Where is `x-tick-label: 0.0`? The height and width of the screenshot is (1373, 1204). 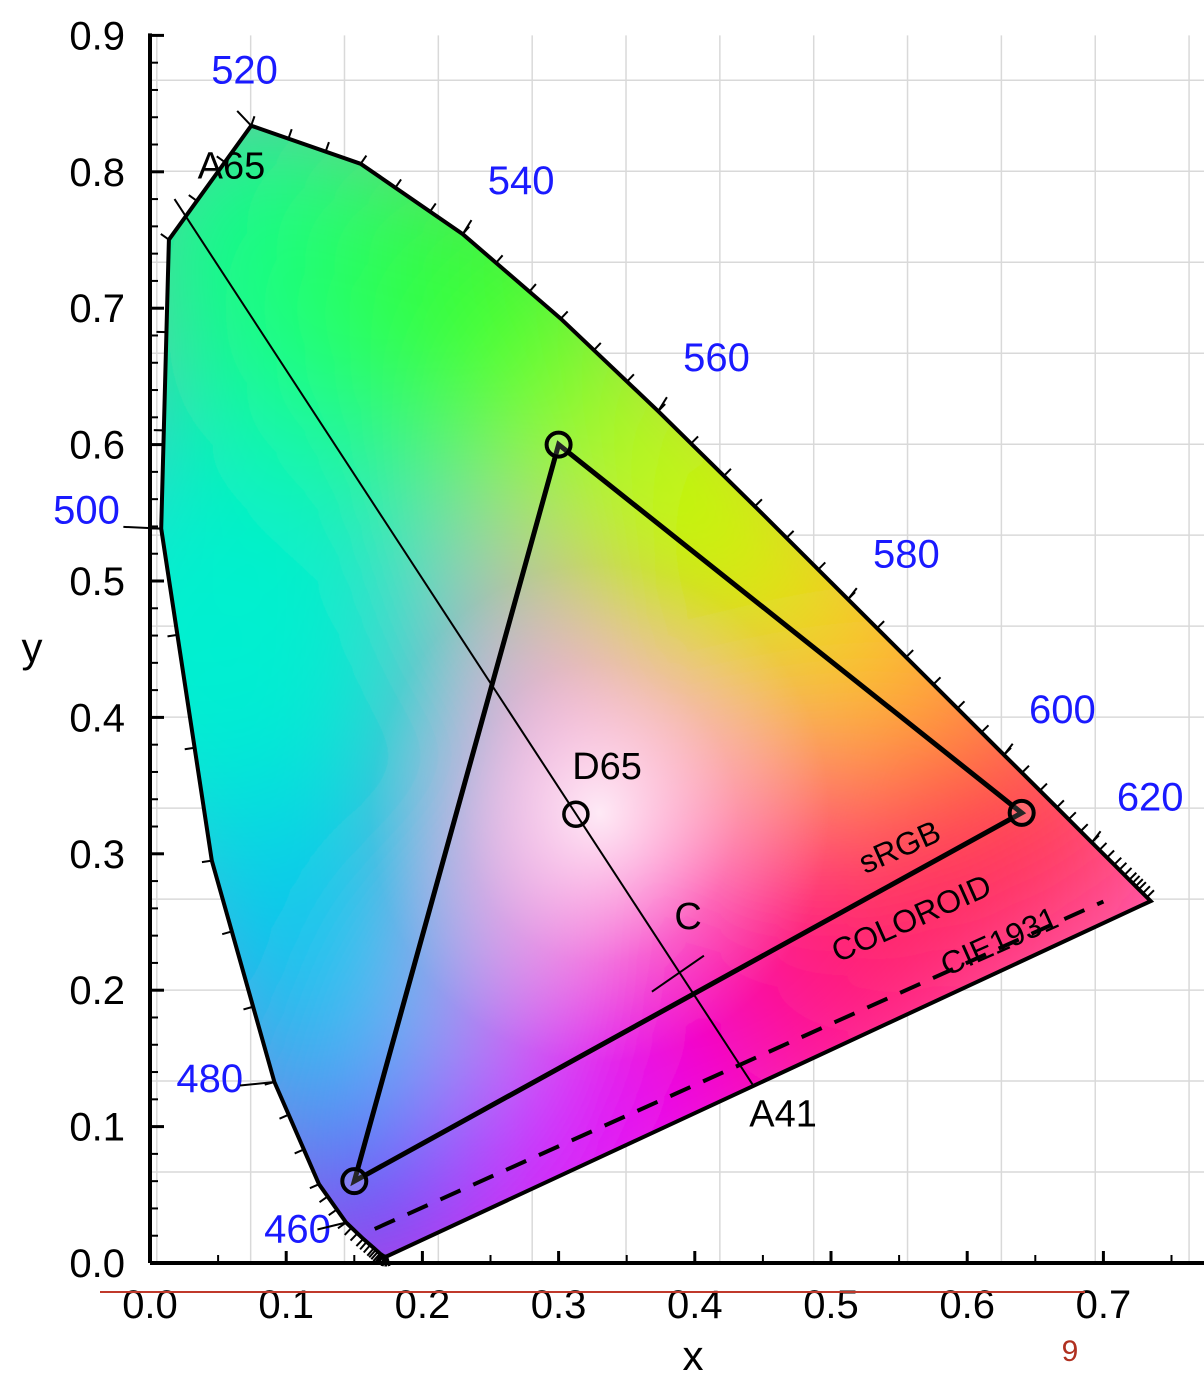
x-tick-label: 0.0 is located at coordinates (150, 1305).